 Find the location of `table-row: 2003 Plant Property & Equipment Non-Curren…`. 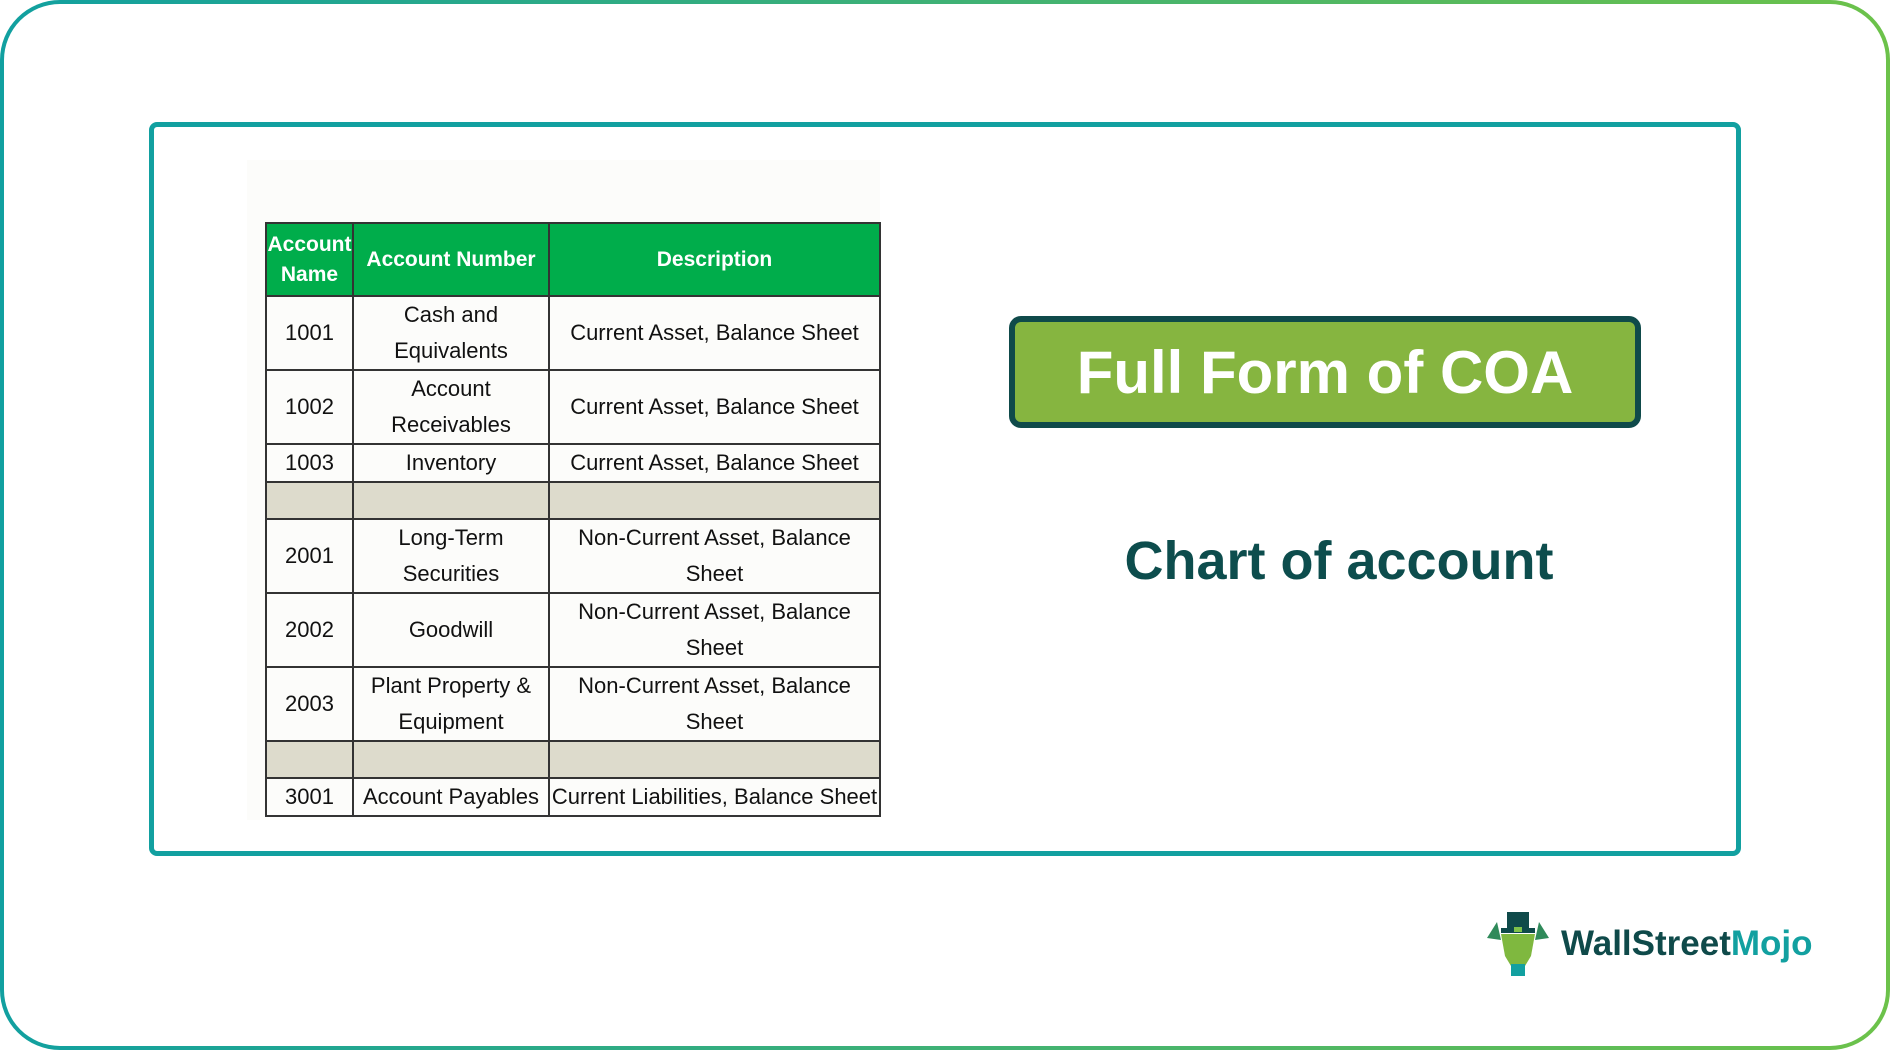

table-row: 2003 Plant Property & Equipment Non-Curren… is located at coordinates (573, 704).